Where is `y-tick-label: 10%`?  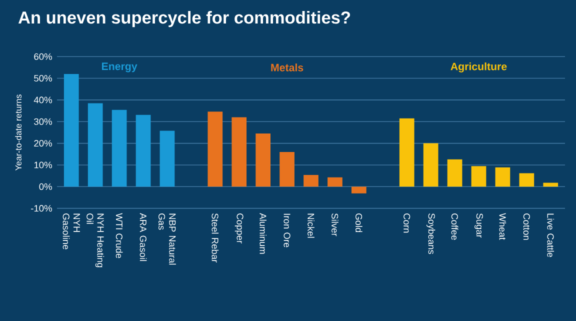
y-tick-label: 10% is located at coordinates (43, 165).